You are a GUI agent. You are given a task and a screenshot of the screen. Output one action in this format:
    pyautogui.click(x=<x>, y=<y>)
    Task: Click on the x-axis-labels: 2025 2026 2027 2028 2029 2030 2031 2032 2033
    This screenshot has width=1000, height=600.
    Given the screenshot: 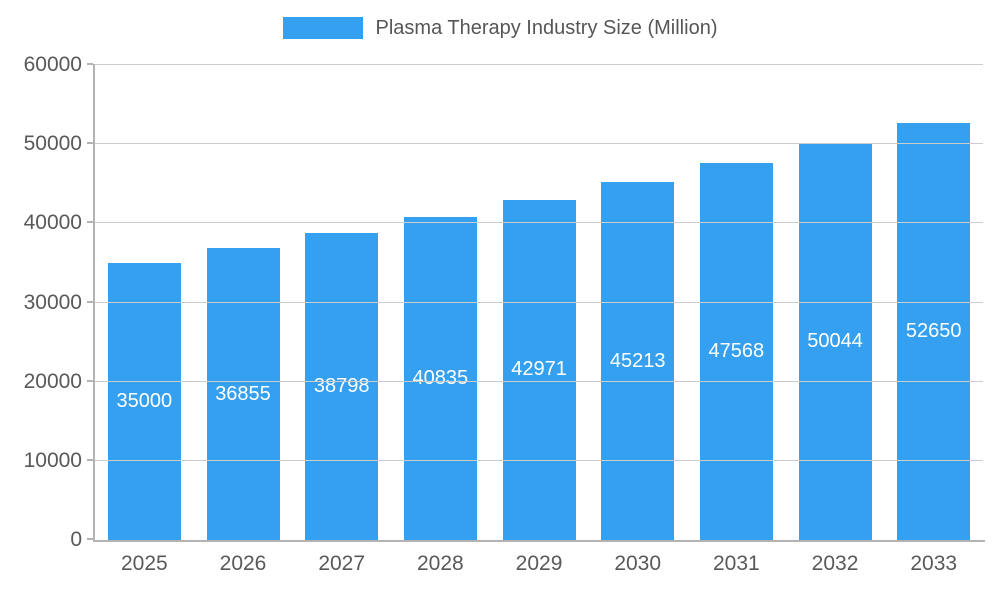 What is the action you would take?
    pyautogui.click(x=539, y=564)
    